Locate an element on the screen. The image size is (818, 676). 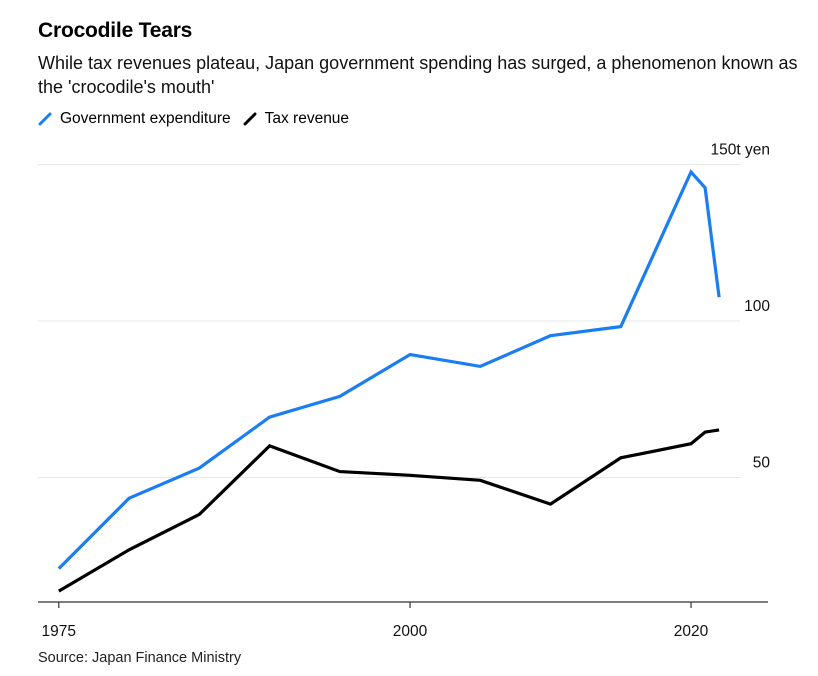
y-tick-label: 100 is located at coordinates (757, 306).